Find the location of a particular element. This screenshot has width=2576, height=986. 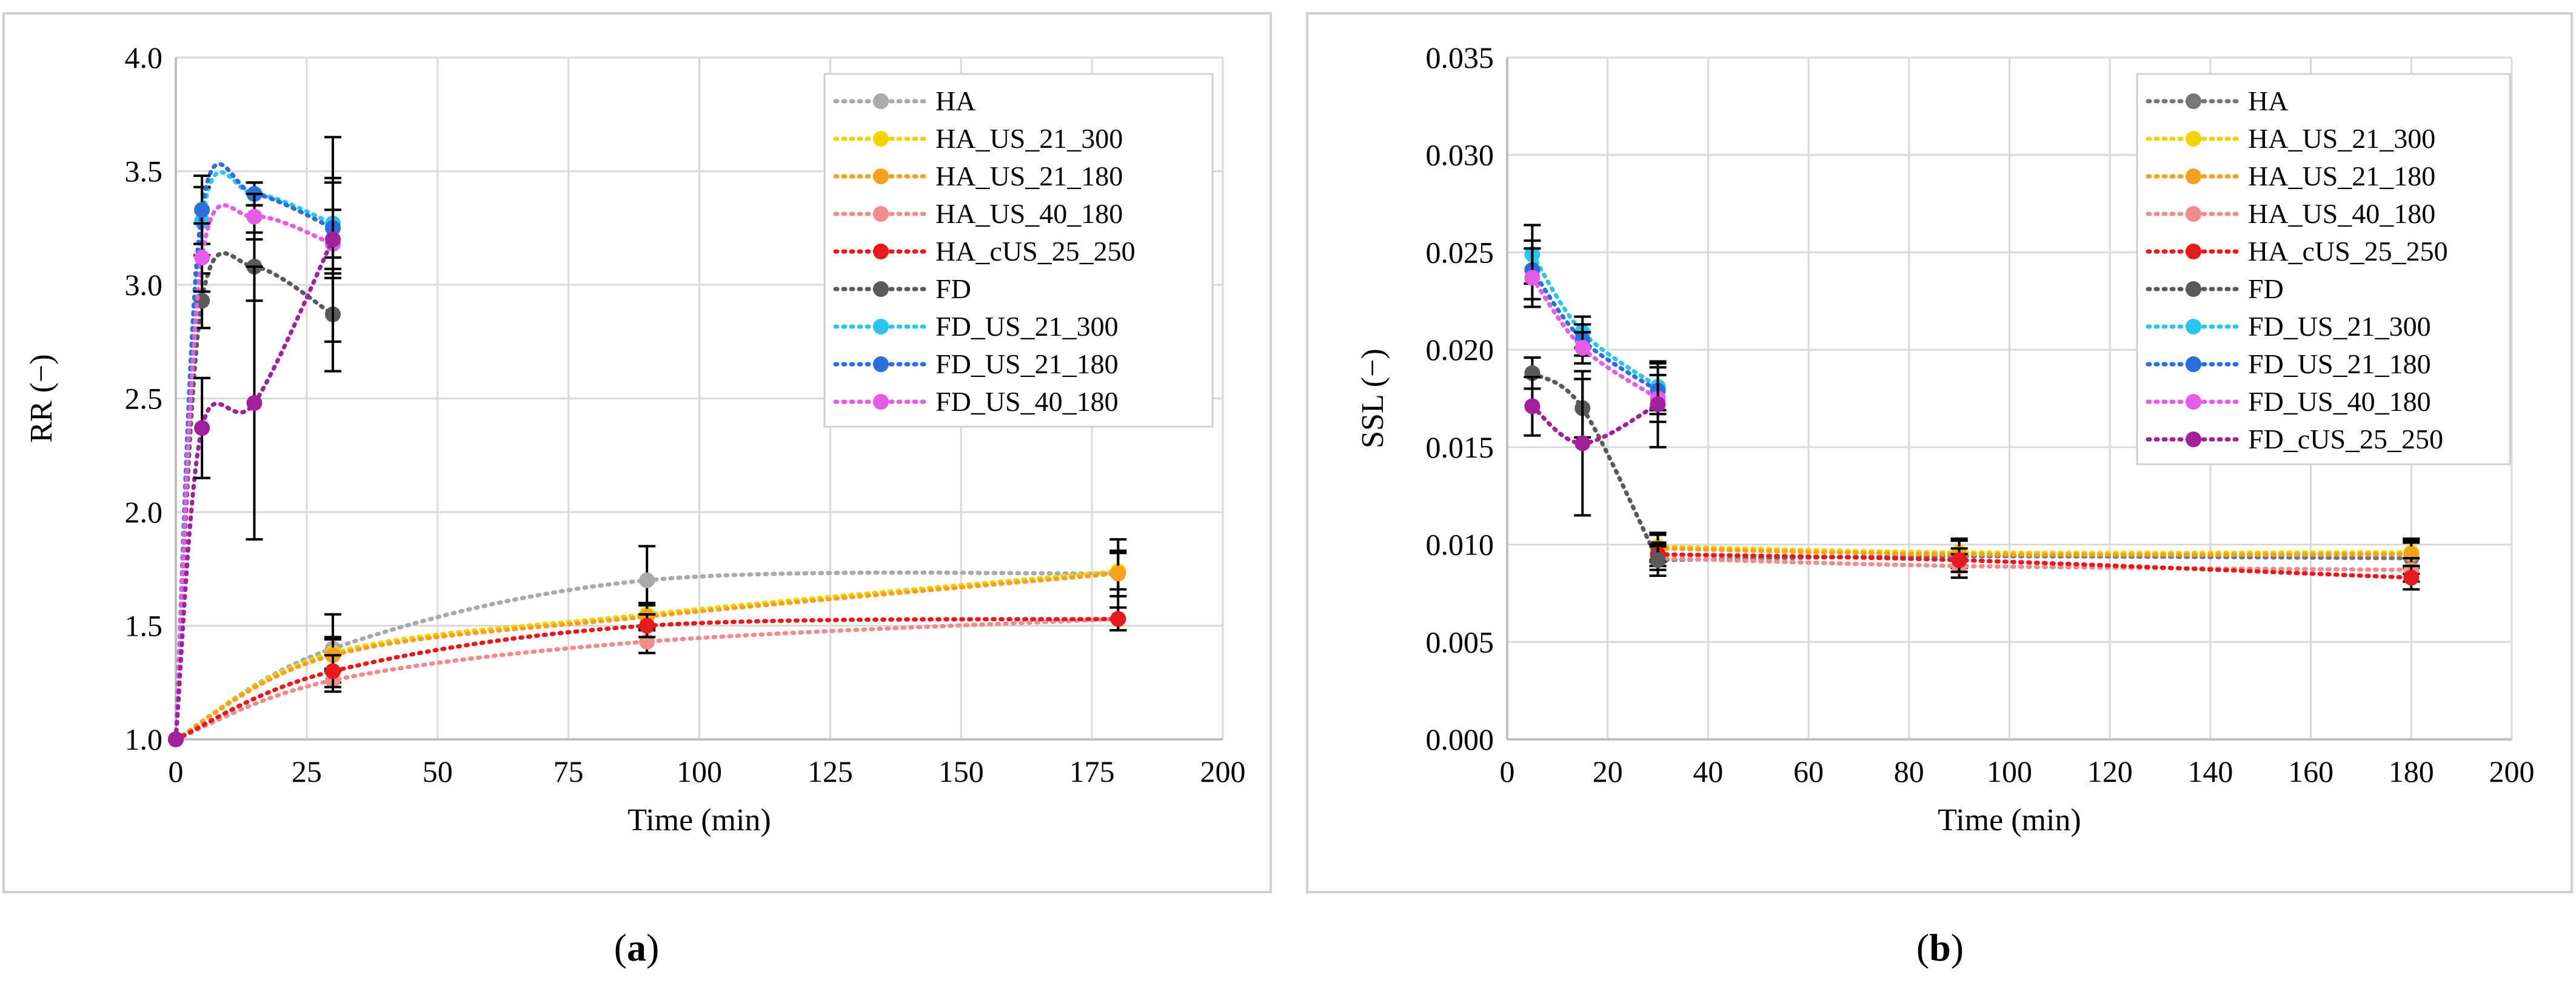

y-axis-label: RR (−) is located at coordinates (41, 398).